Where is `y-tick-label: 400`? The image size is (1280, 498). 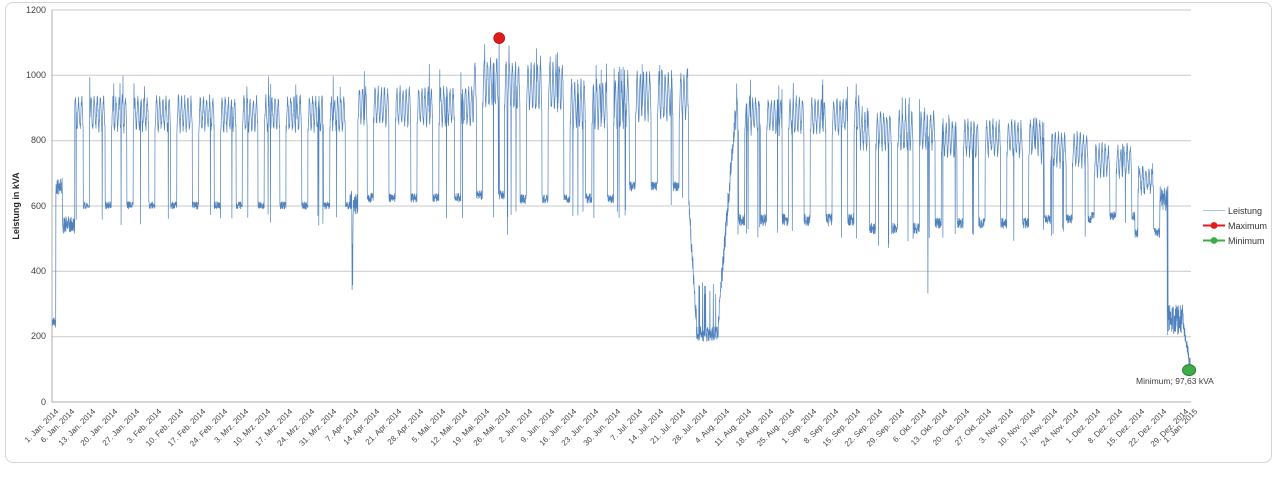
y-tick-label: 400 is located at coordinates (38, 270).